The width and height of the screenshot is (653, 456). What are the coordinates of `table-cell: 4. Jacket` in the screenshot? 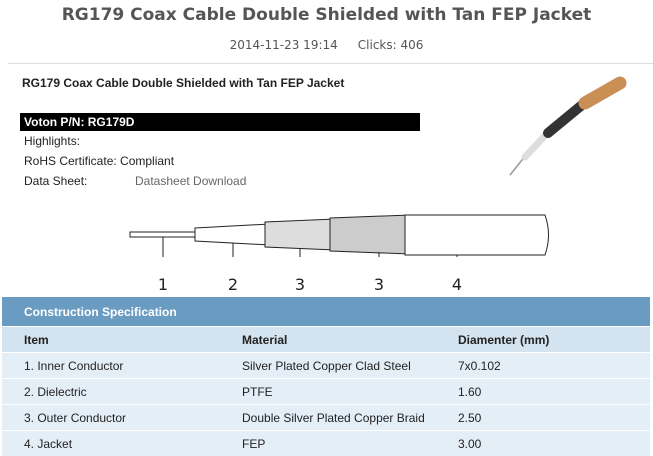 It's located at (122, 443).